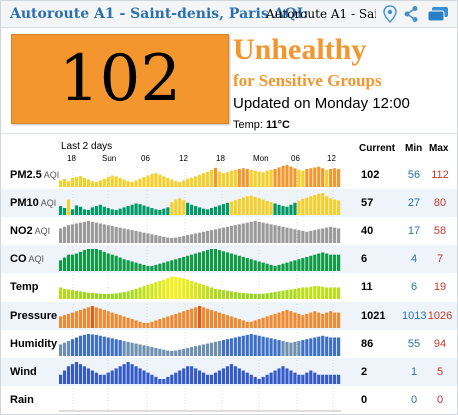 This screenshot has width=458, height=415. Describe the element at coordinates (23, 372) in the screenshot. I see `row-label: Wind` at that location.